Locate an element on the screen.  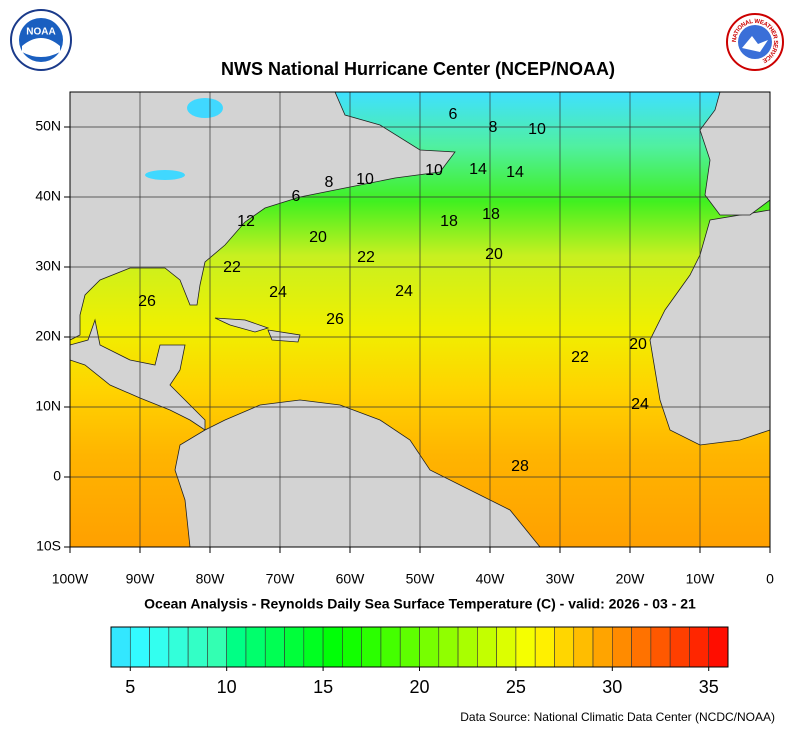
y-tick-label: 10S is located at coordinates (48, 546).